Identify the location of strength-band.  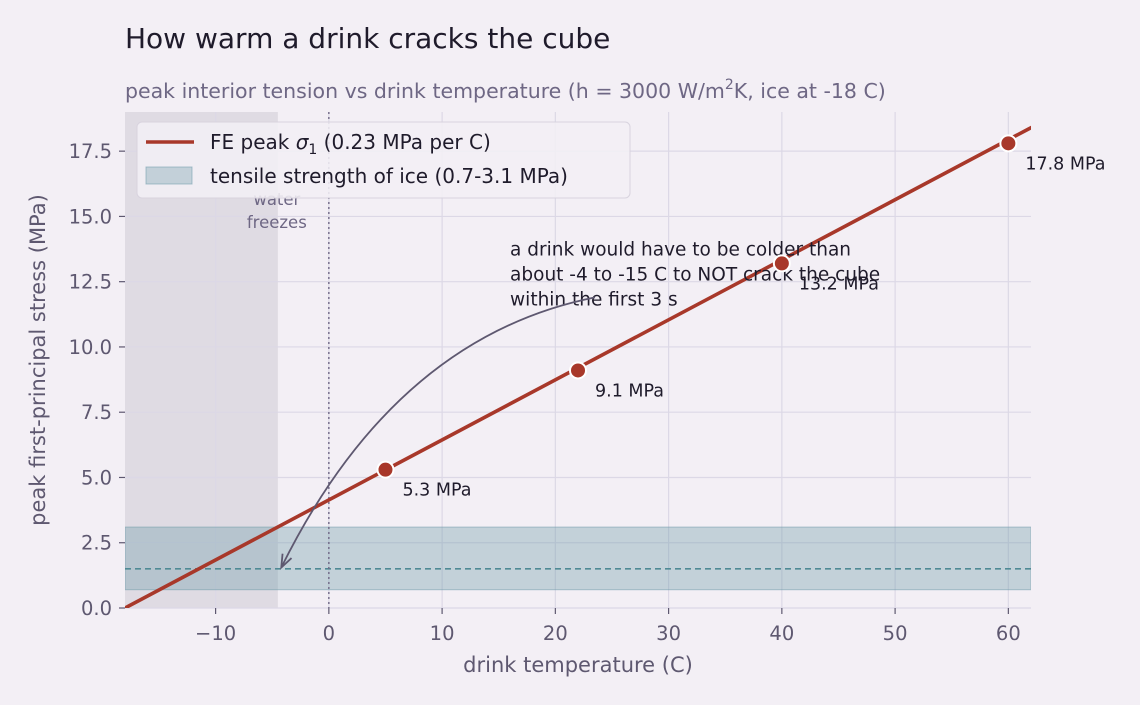
(578, 558).